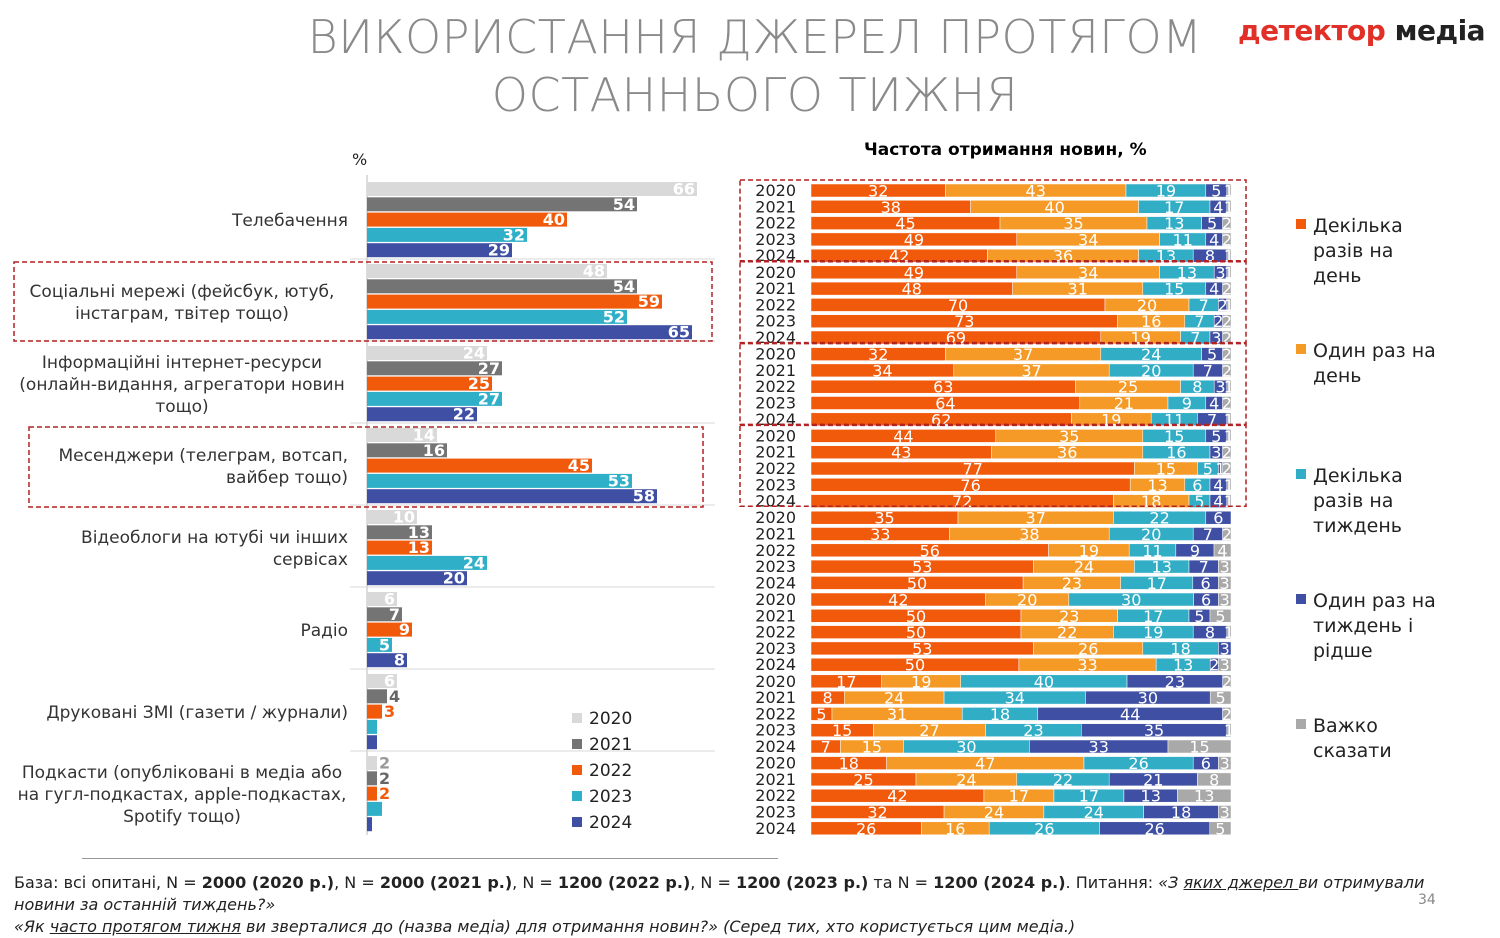 The width and height of the screenshot is (1500, 938). Describe the element at coordinates (577, 770) in the screenshot. I see `legend-swatch-2022` at that location.